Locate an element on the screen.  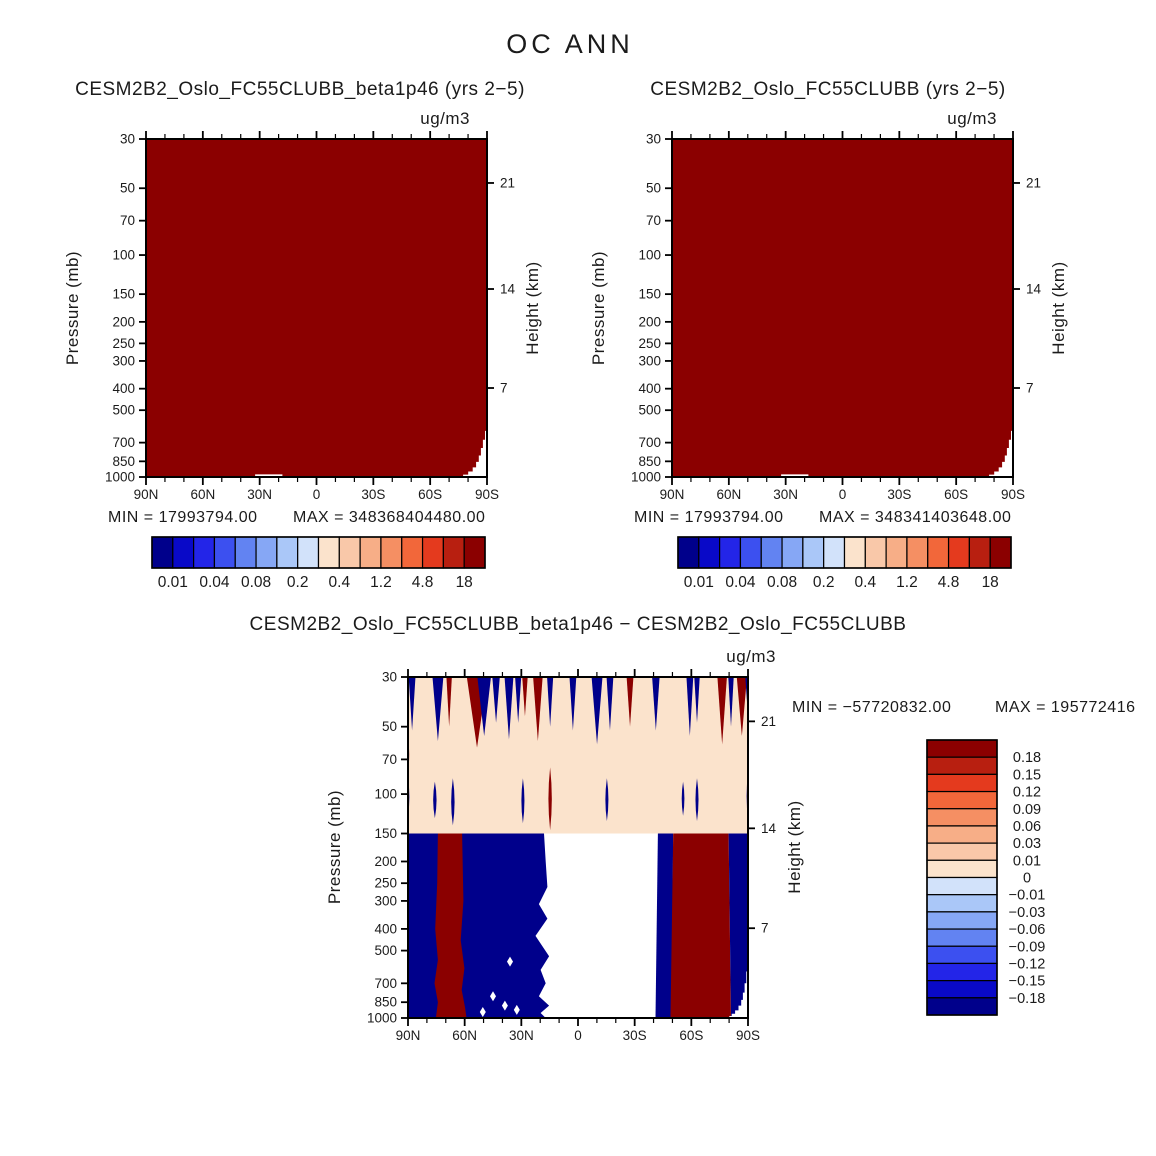
panel-right-title: CESM2B2_Oslo_FC55CLUBB (yrs 2−5) is located at coordinates (828, 89).